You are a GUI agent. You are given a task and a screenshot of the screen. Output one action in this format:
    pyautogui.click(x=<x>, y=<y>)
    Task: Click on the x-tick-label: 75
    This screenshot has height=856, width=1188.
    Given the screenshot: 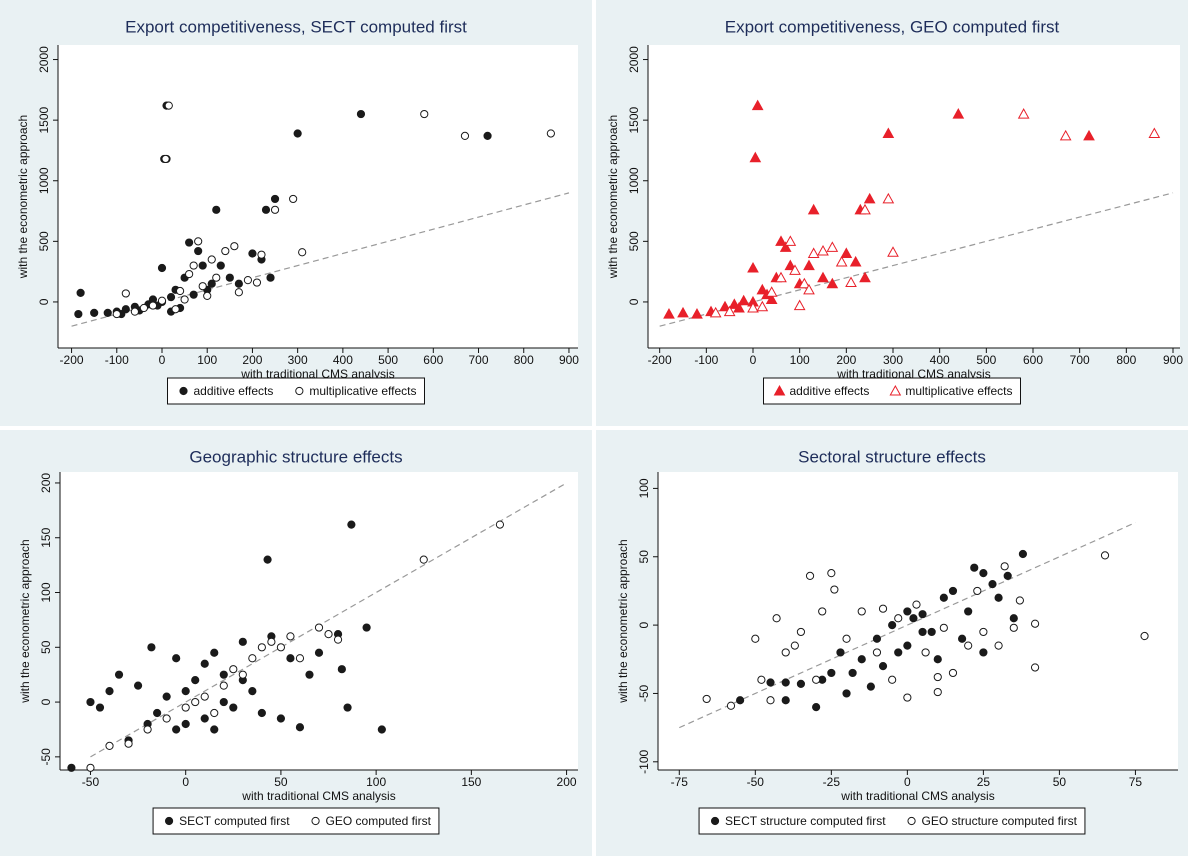 What is the action you would take?
    pyautogui.click(x=1136, y=782)
    